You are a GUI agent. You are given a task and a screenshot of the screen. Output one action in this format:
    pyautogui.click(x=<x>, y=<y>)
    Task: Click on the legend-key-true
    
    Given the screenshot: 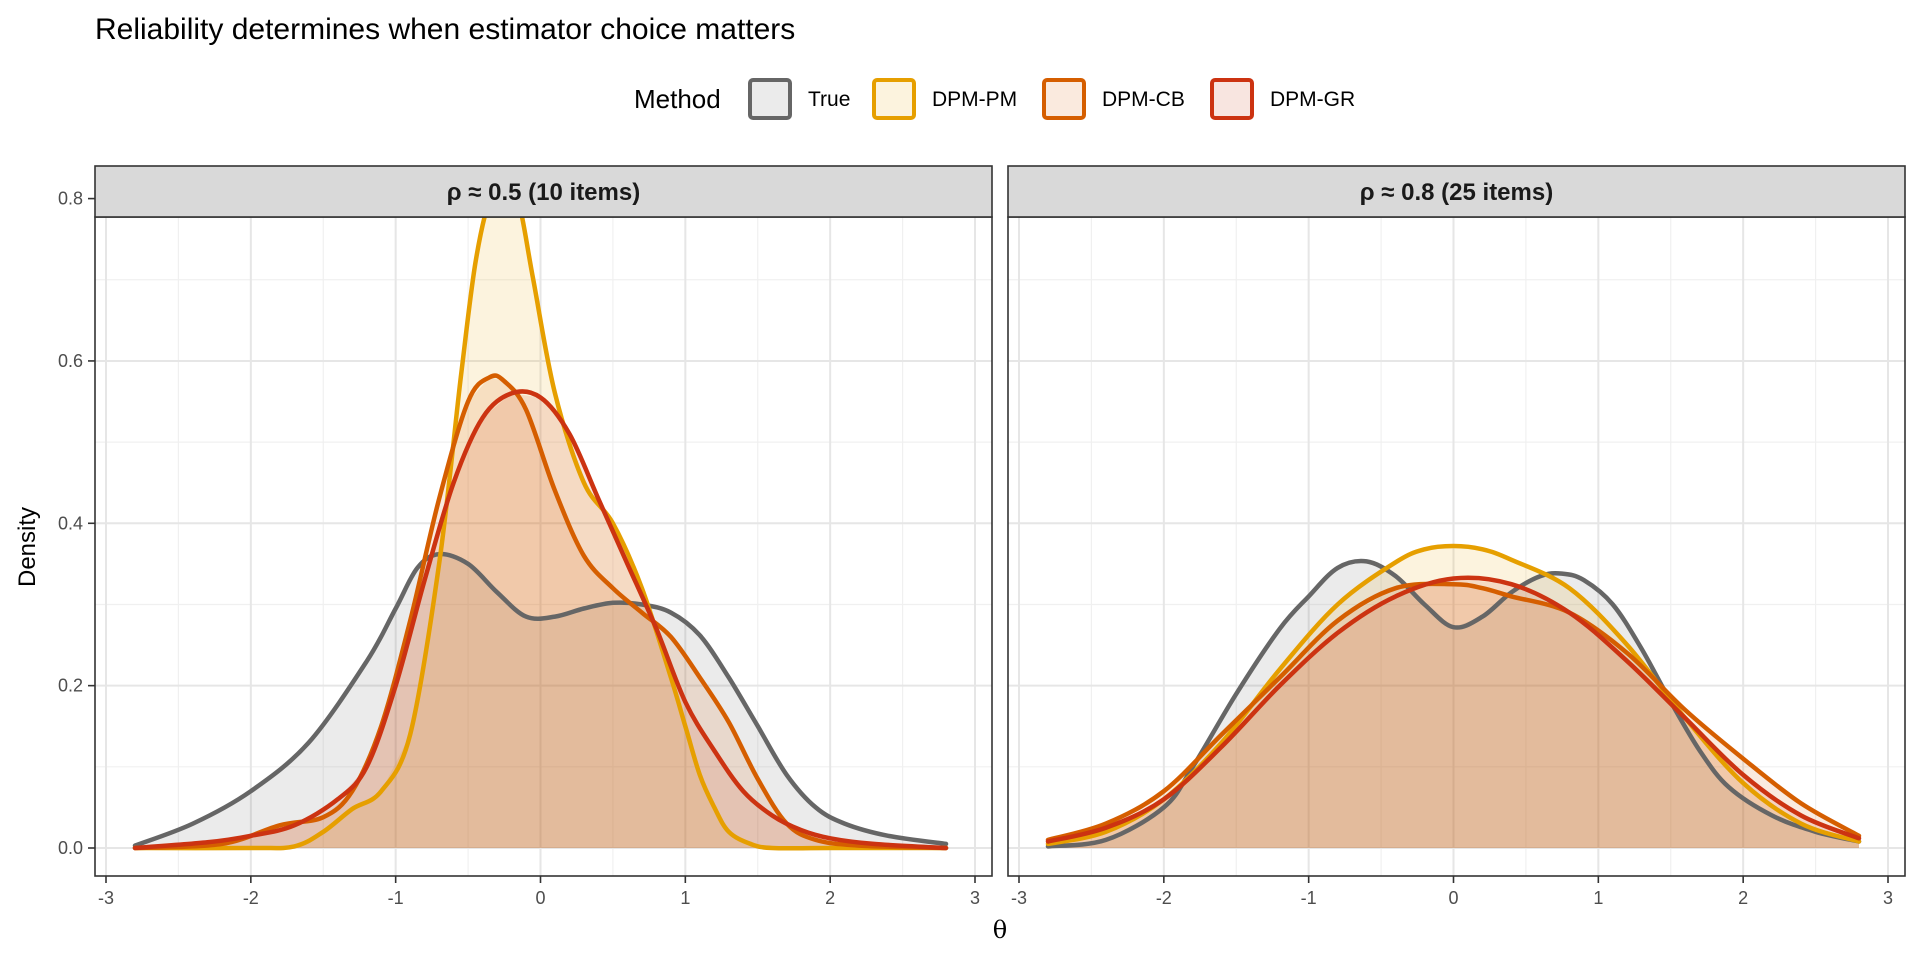 What is the action you would take?
    pyautogui.click(x=770, y=99)
    